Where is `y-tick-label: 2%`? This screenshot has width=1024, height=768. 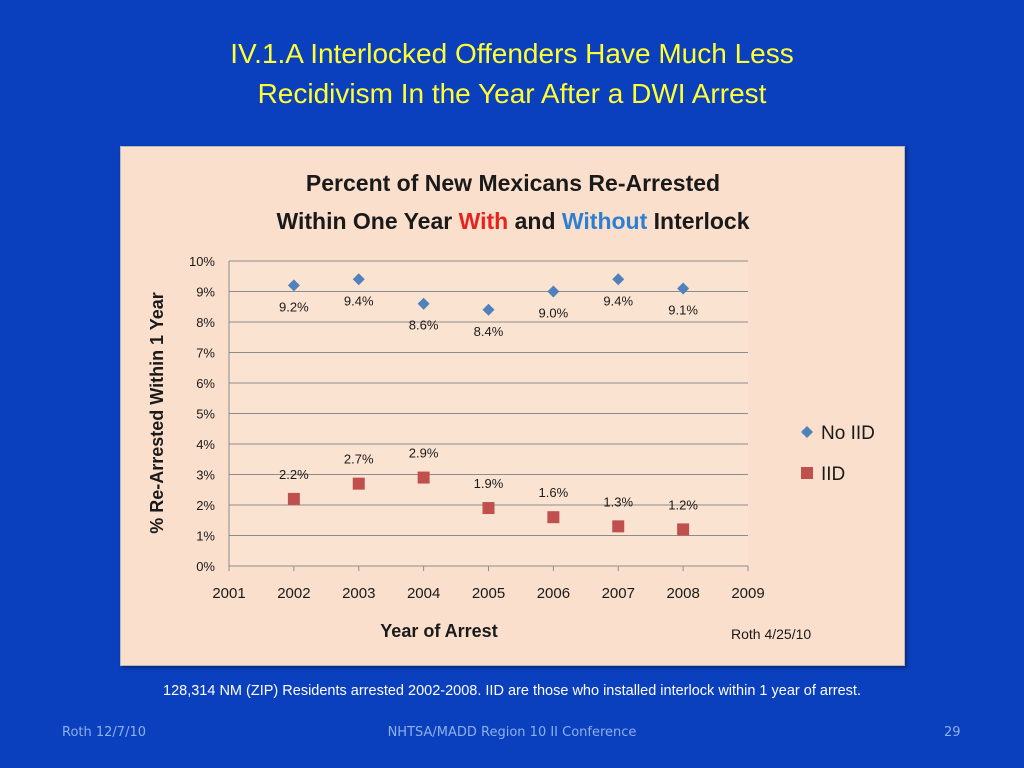 y-tick-label: 2% is located at coordinates (205, 505).